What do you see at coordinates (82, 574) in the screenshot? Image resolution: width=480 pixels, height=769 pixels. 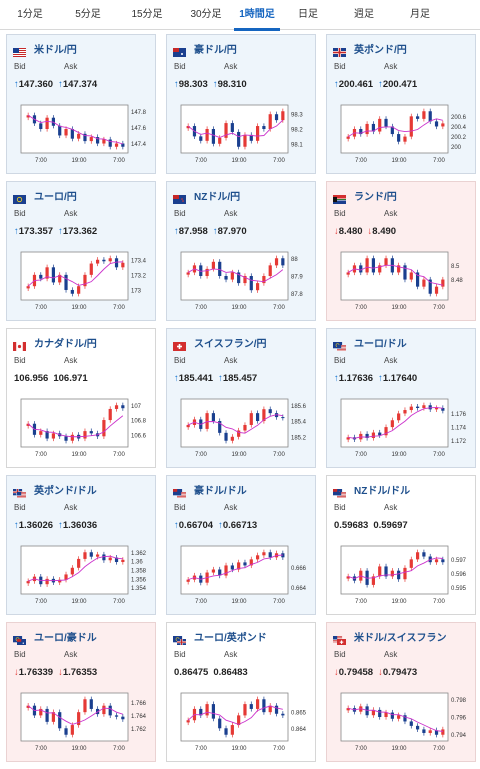 I see `mini-candle-chart: 1.362 1.36 1.358 1.356 1.354 7:00 19:00 7:00` at bounding box center [82, 574].